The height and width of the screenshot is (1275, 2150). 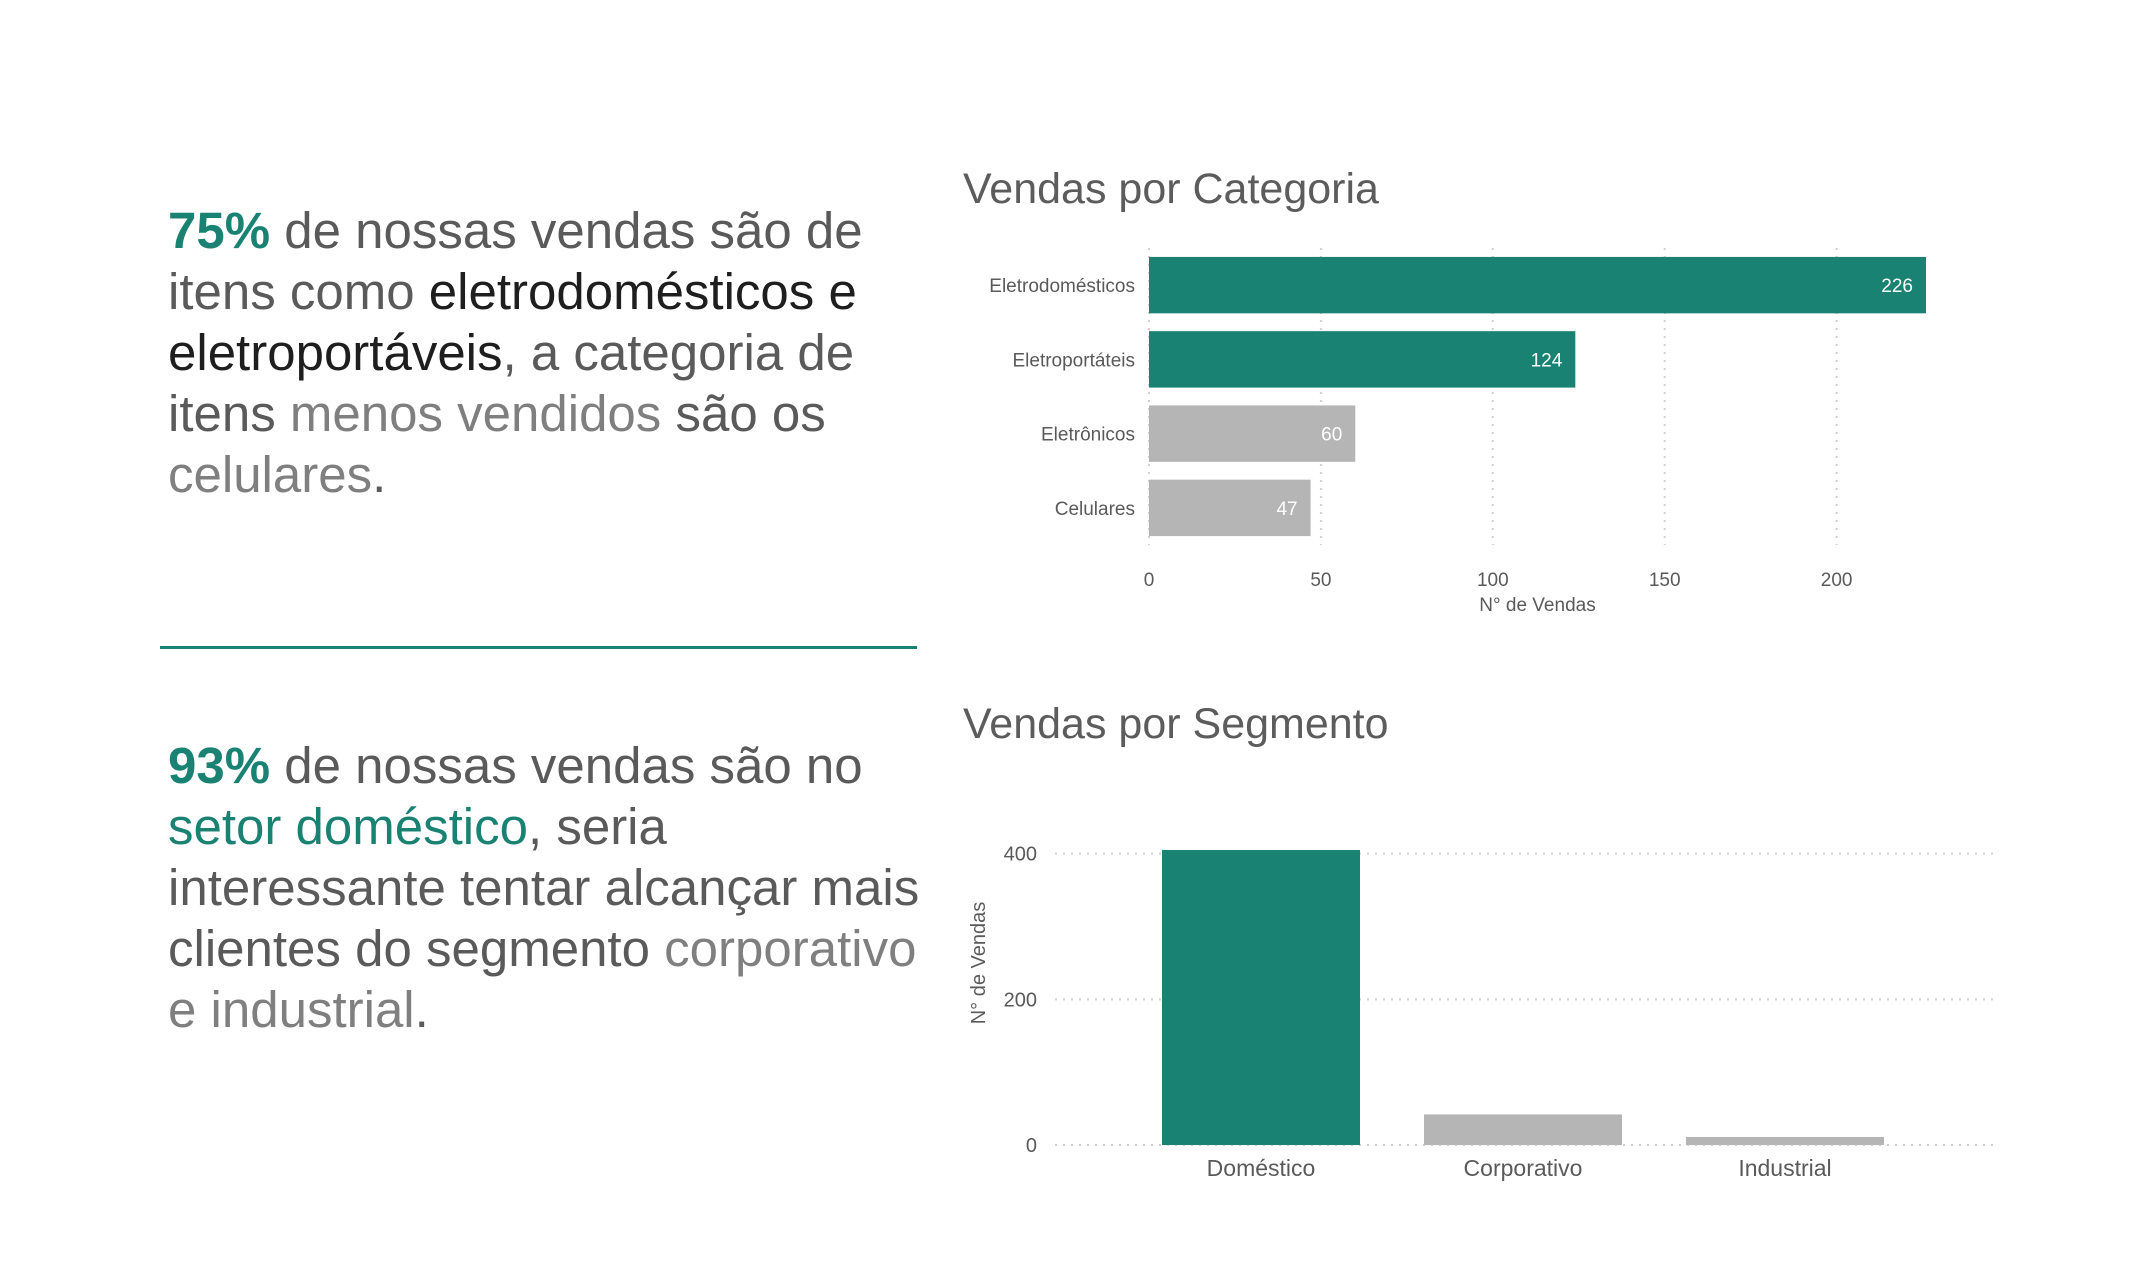 I want to click on y-tick-label: 0, so click(x=1031, y=1146).